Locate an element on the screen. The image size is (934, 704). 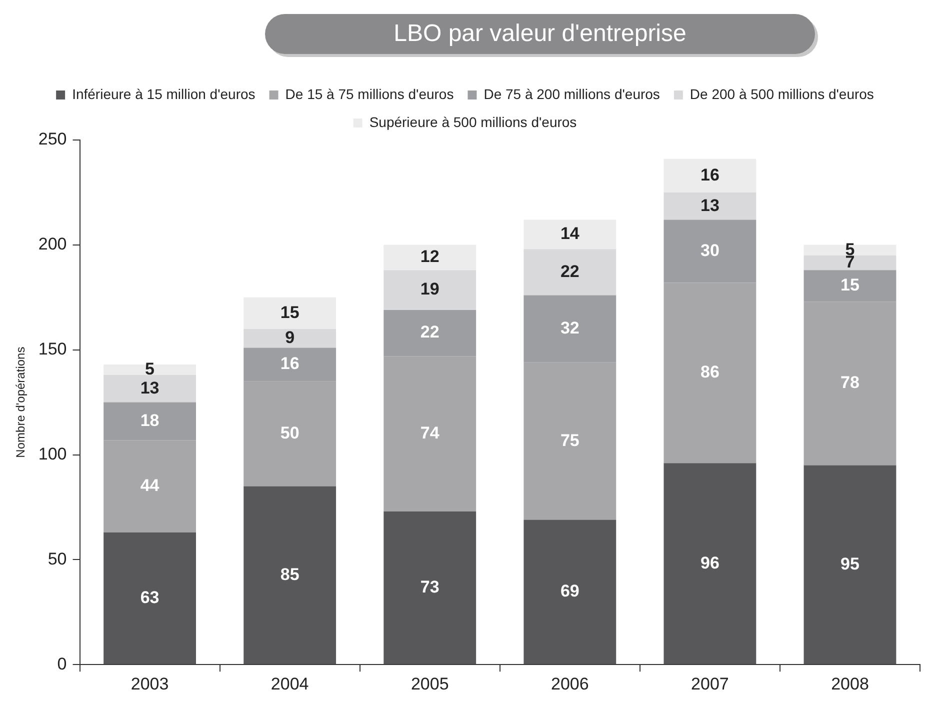
y-tick-label: 150 is located at coordinates (52, 349).